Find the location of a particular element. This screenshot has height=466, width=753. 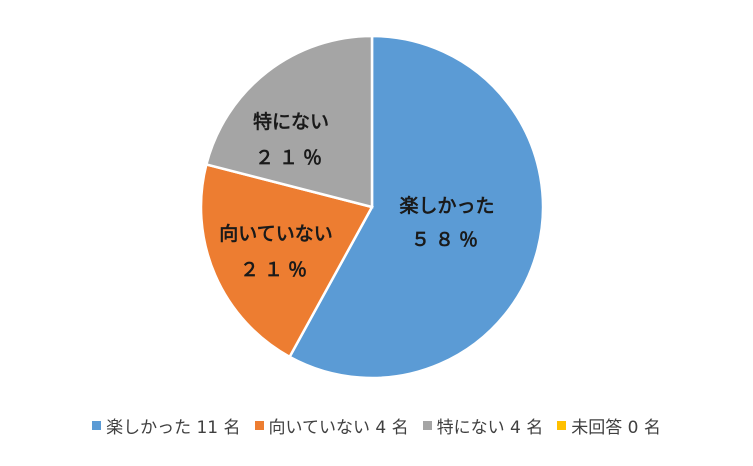

legend-label-4: 未回答 0 名 is located at coordinates (616, 428).